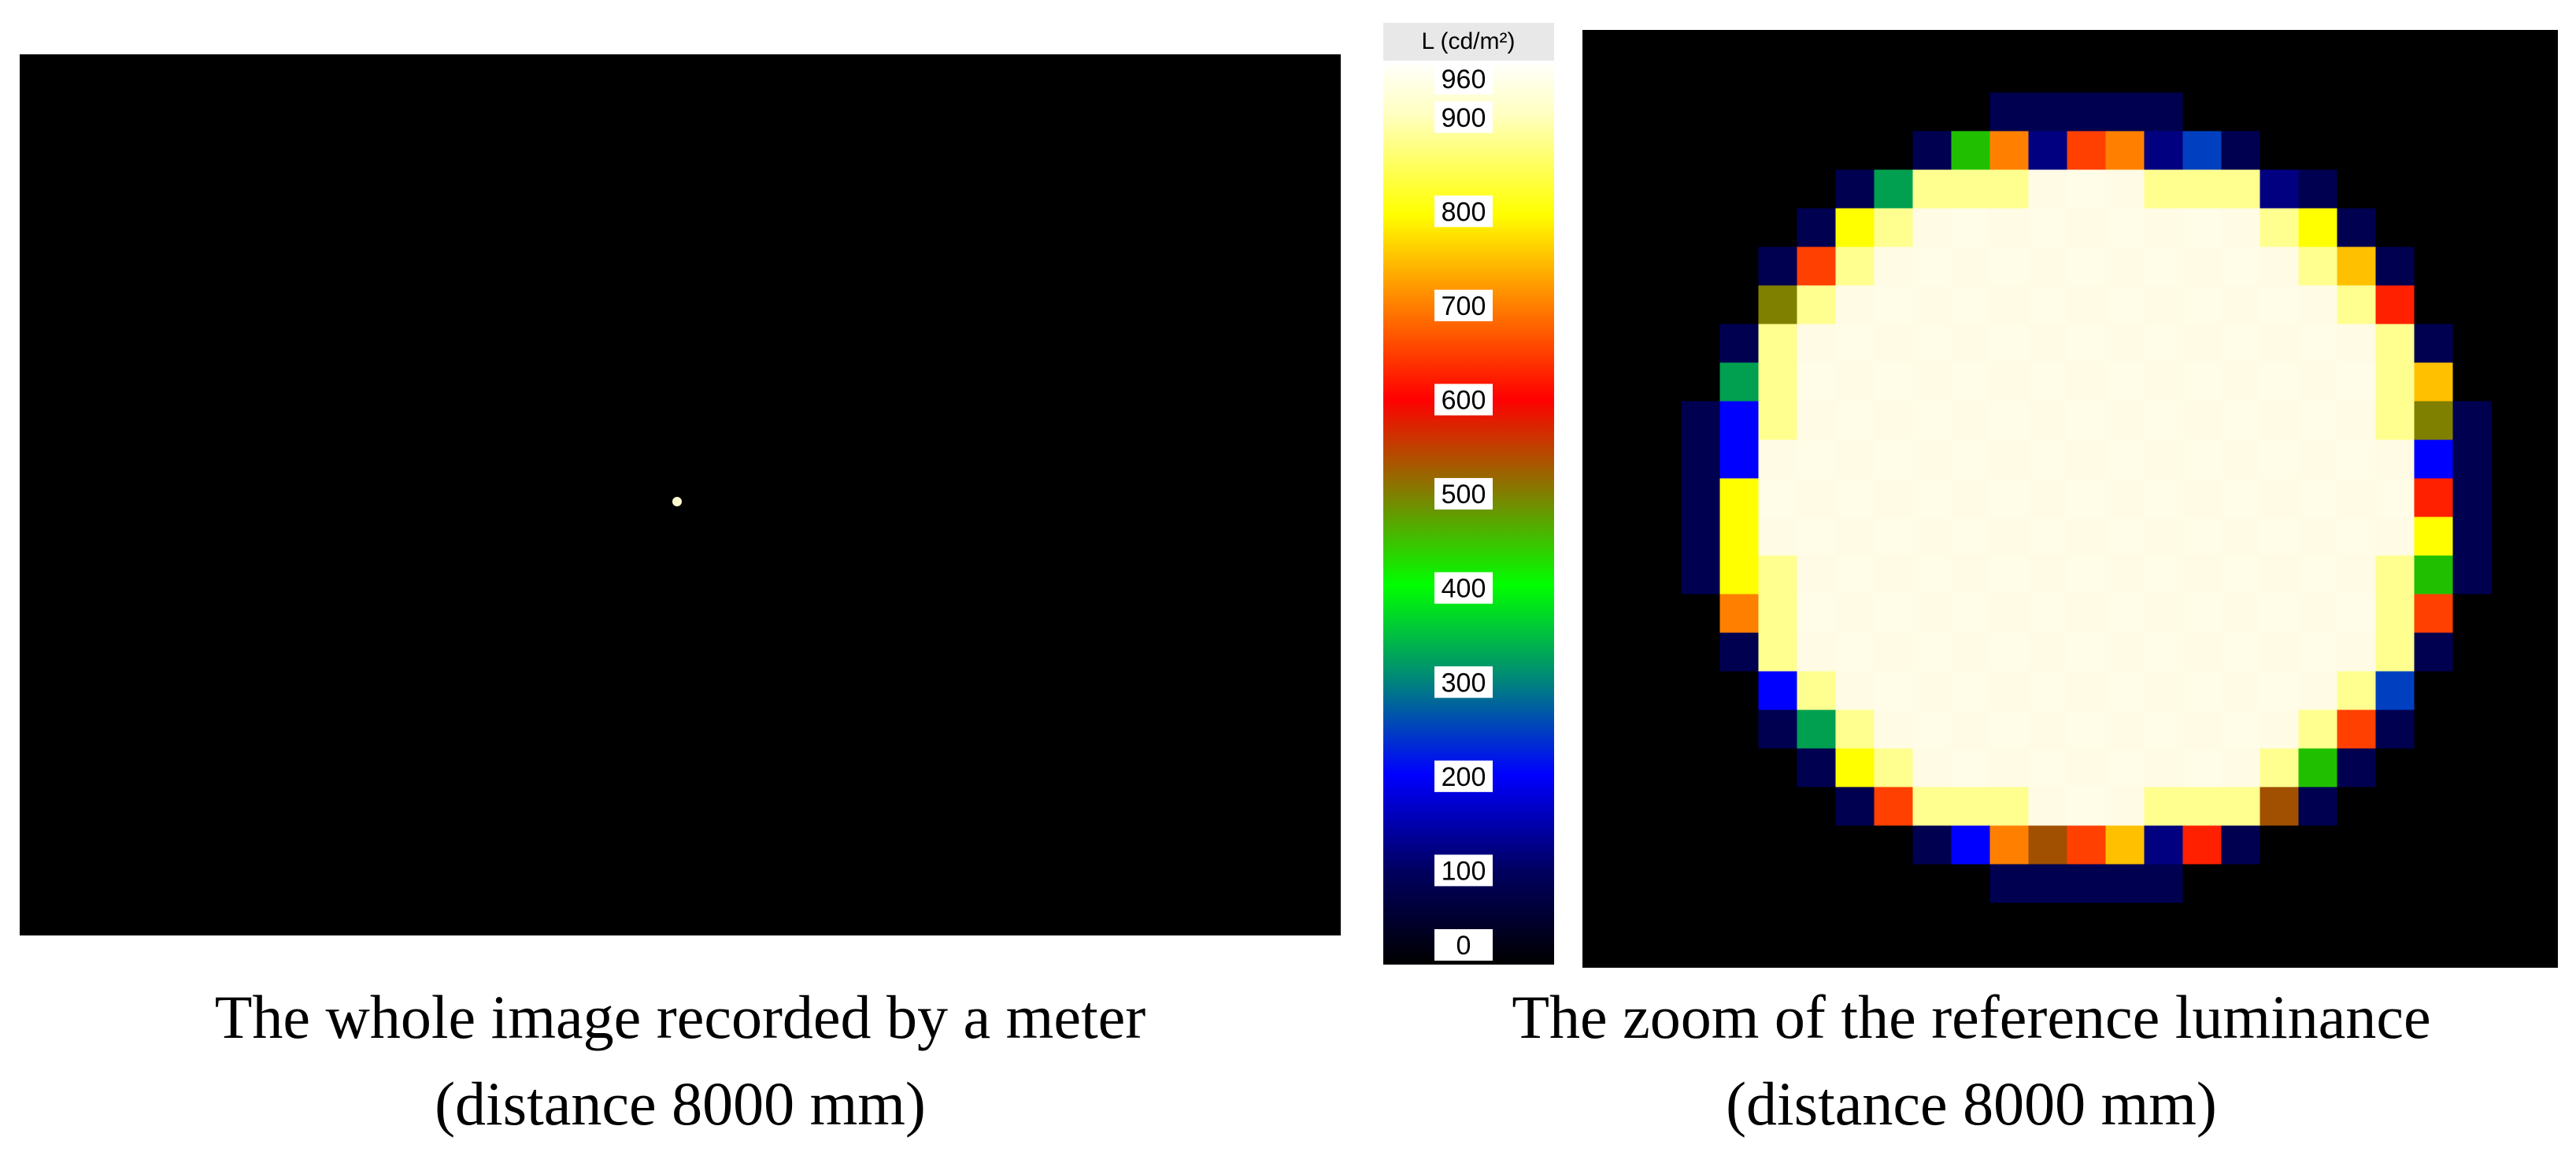 The width and height of the screenshot is (2576, 1152). What do you see at coordinates (1463, 946) in the screenshot?
I see `tick-label: 0` at bounding box center [1463, 946].